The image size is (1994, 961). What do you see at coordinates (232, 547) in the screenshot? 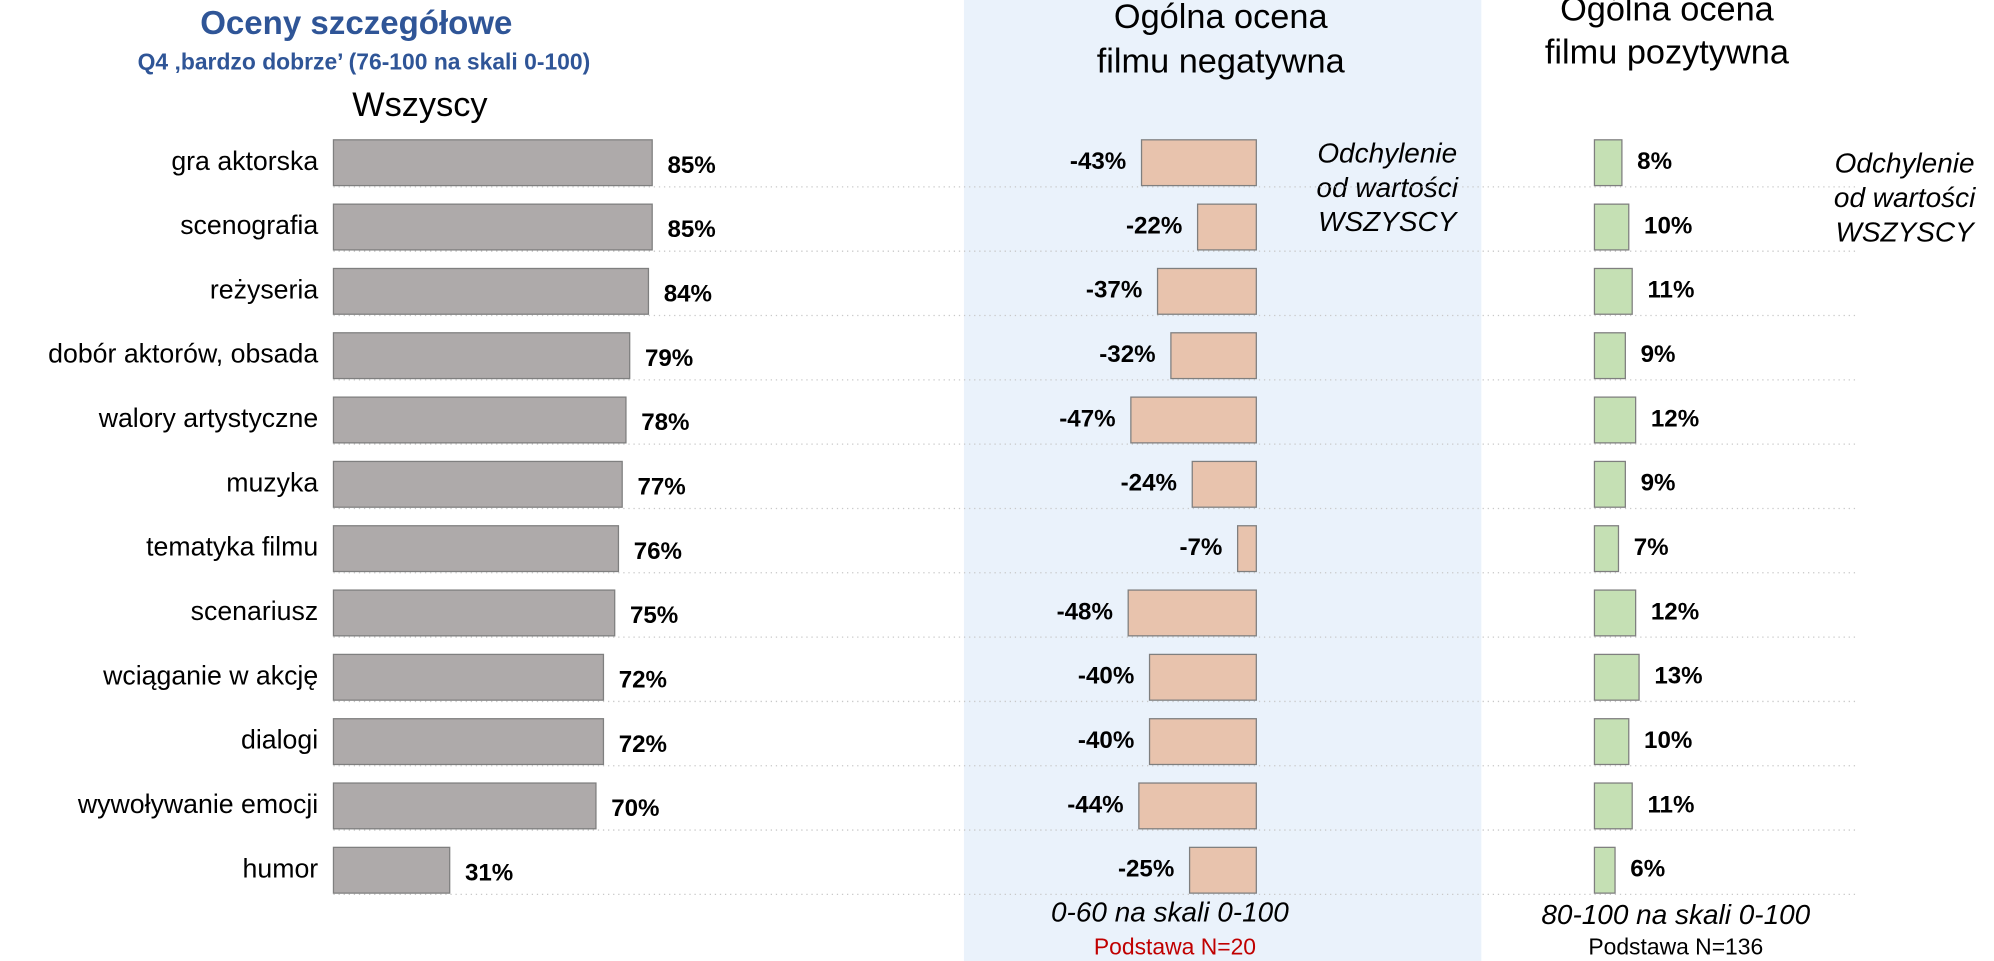
I see `category-label: tematyka filmu` at bounding box center [232, 547].